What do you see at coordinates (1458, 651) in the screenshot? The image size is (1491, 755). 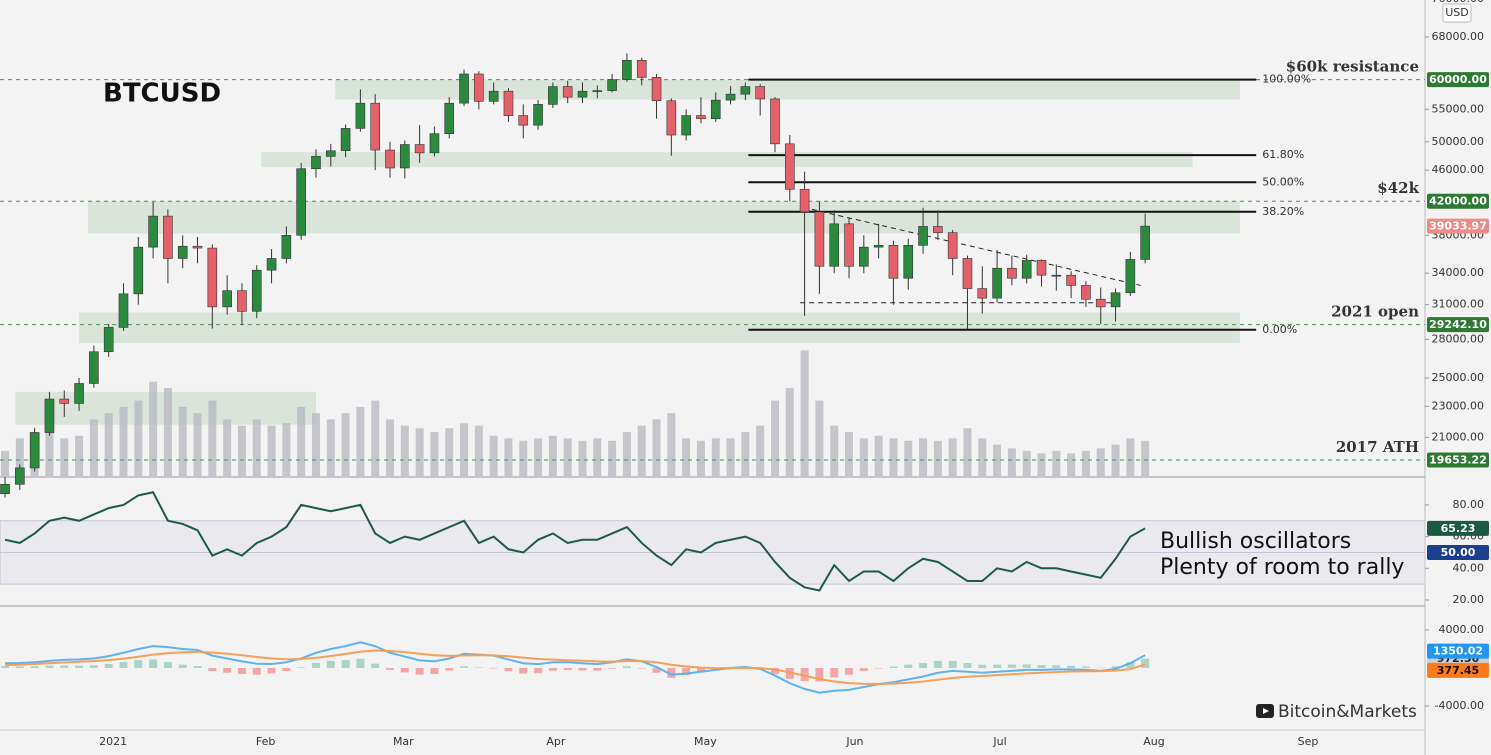 I see `macd-last-box` at bounding box center [1458, 651].